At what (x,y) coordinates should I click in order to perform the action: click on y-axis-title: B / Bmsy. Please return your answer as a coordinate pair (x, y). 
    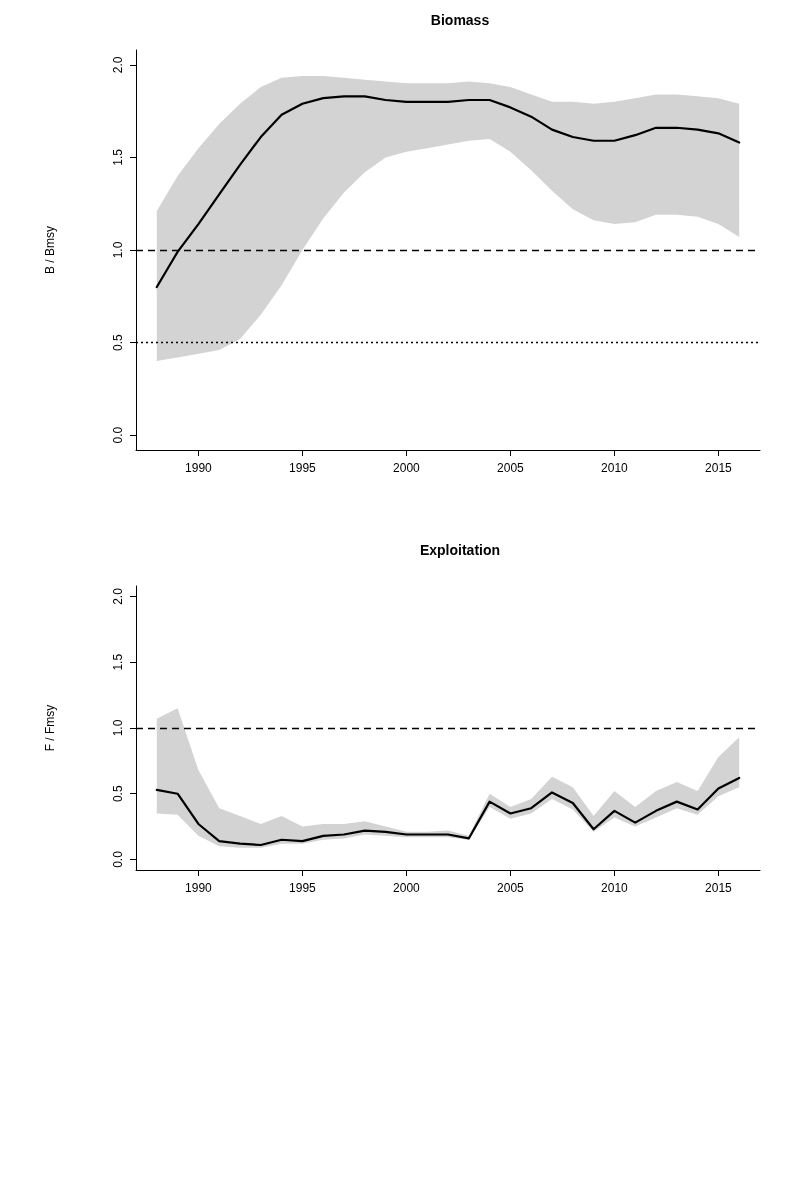
    Looking at the image, I should click on (50, 250).